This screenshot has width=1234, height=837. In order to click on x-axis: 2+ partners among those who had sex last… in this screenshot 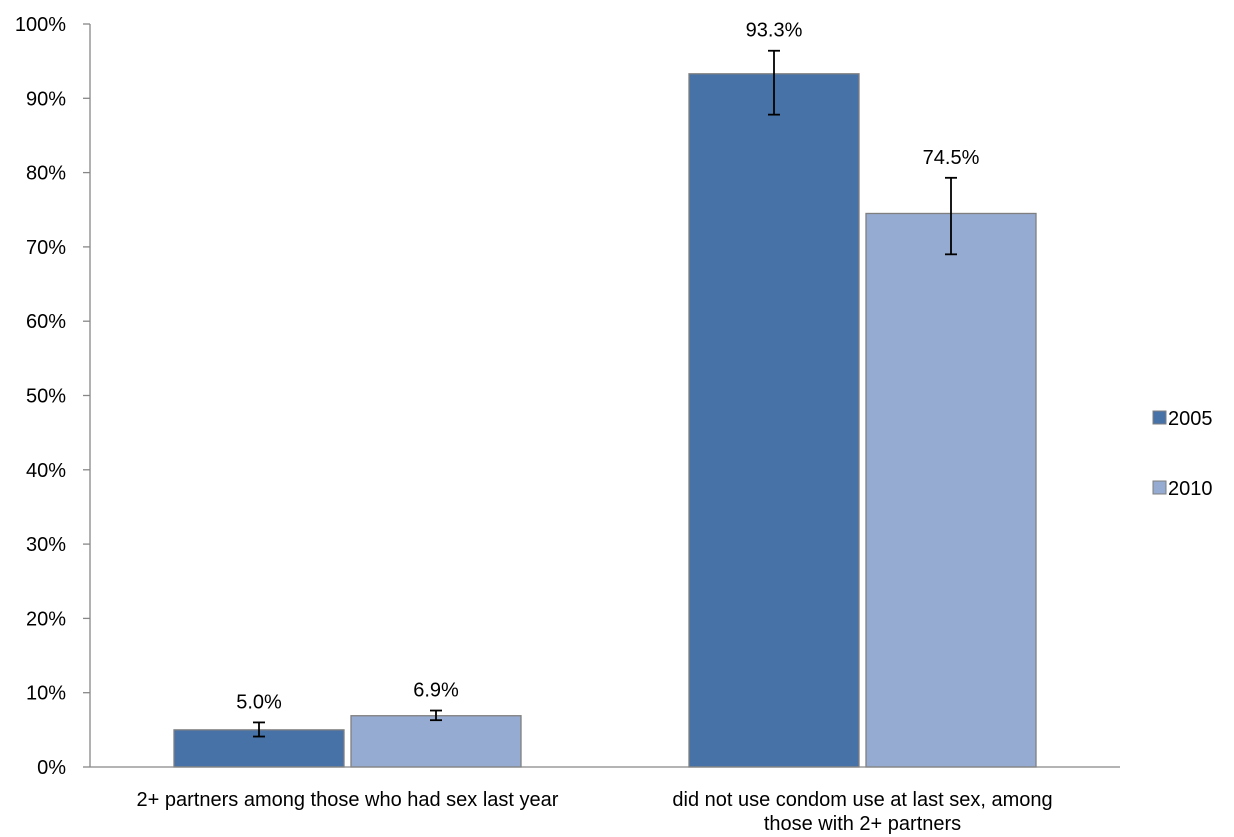, I will do `click(605, 800)`.